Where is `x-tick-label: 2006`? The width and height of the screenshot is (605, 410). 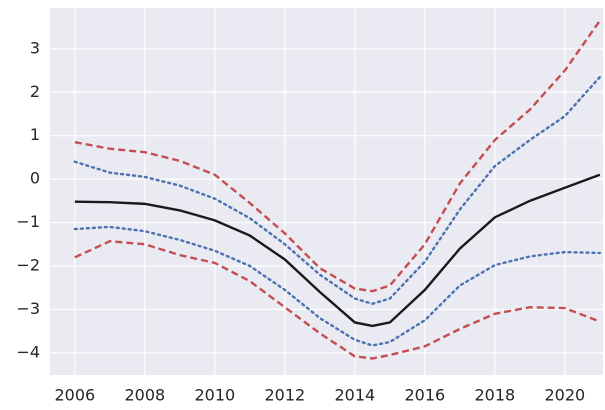
x-tick-label: 2006 is located at coordinates (74, 395).